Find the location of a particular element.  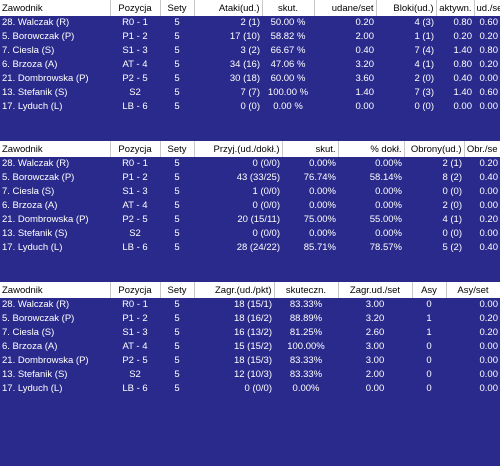

serves-cell: 15 (15/2) is located at coordinates (252, 346).